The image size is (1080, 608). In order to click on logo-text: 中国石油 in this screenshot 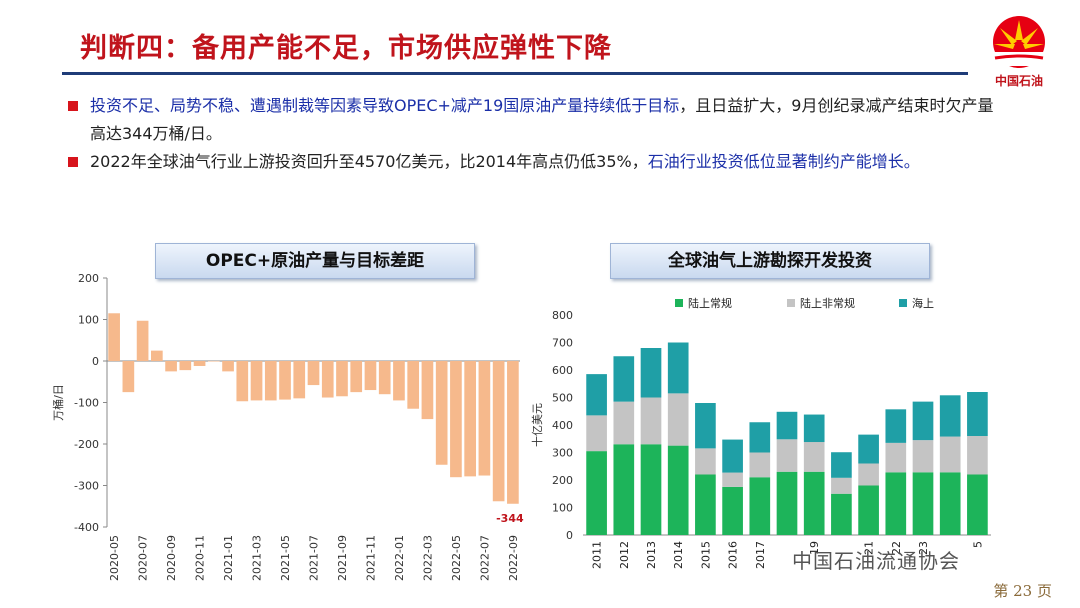, I will do `click(1018, 81)`.